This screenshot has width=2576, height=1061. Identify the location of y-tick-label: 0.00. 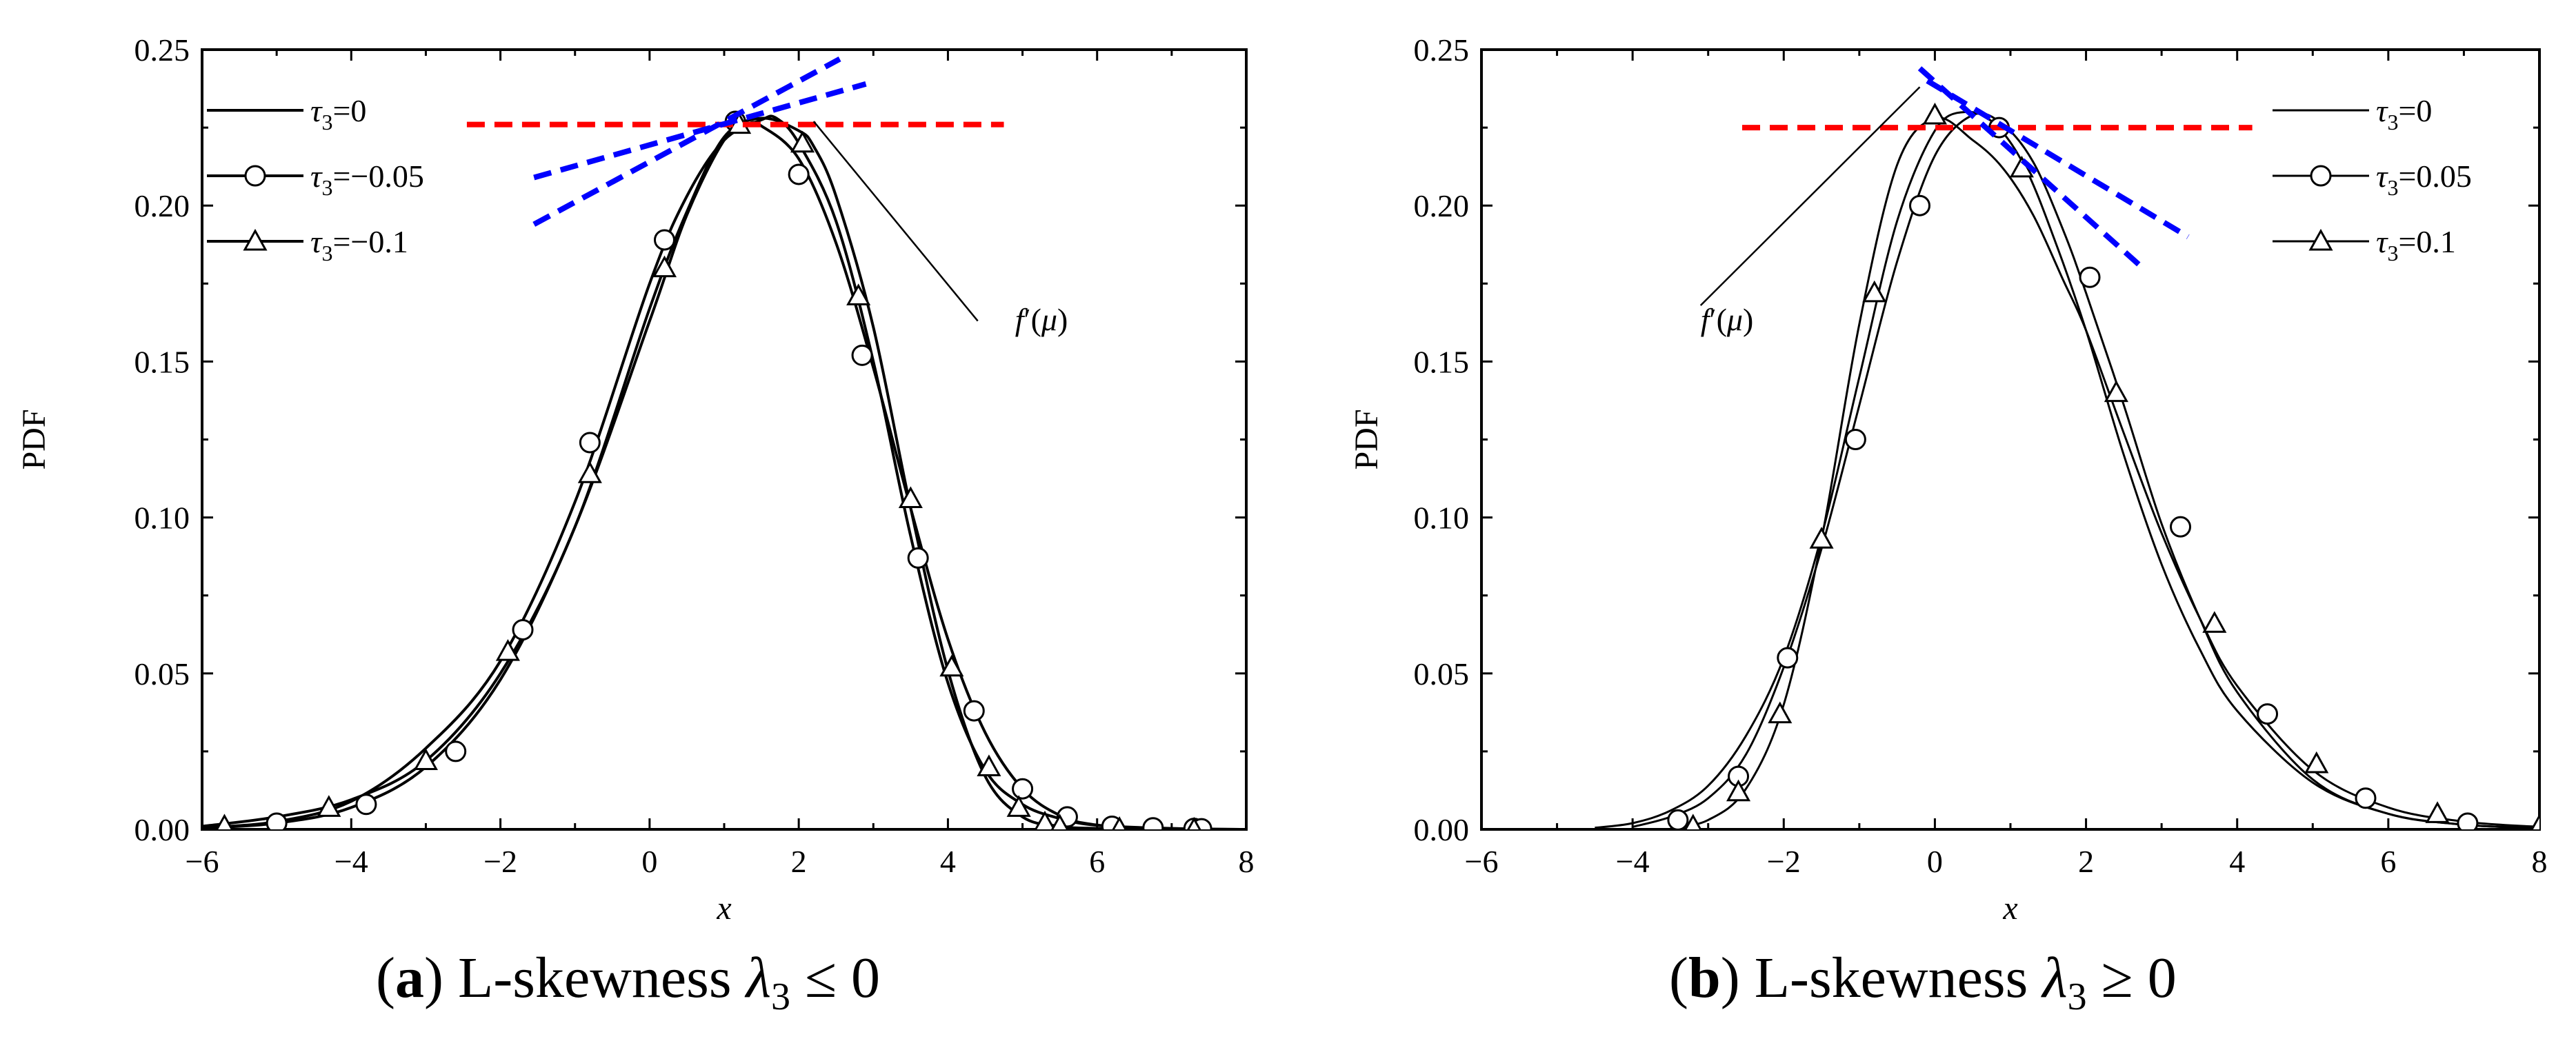
(162, 830).